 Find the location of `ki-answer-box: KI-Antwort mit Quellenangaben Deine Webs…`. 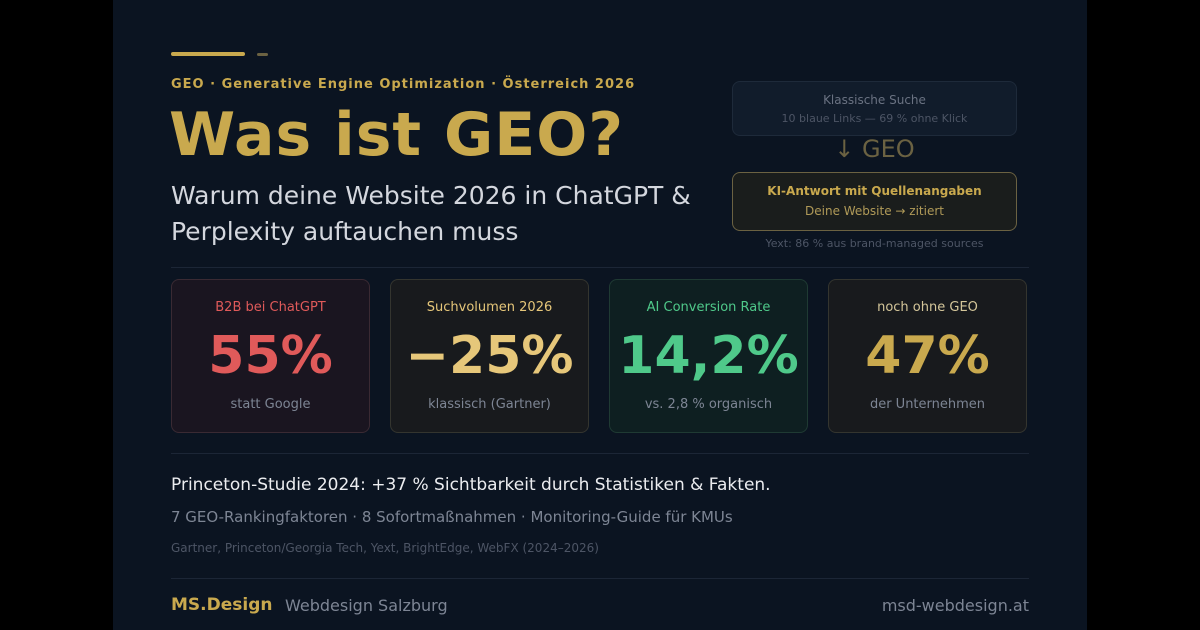

ki-answer-box: KI-Antwort mit Quellenangaben Deine Webs… is located at coordinates (874, 201).